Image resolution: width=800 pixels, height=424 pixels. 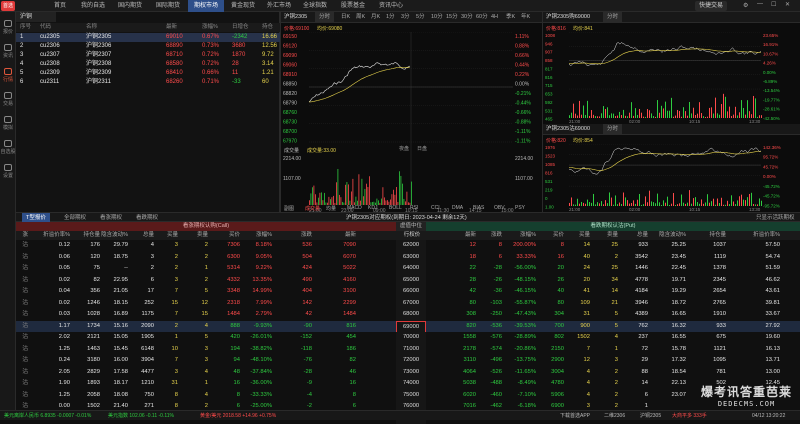 I want to click on strike-cell: 64000, so click(x=411, y=269).